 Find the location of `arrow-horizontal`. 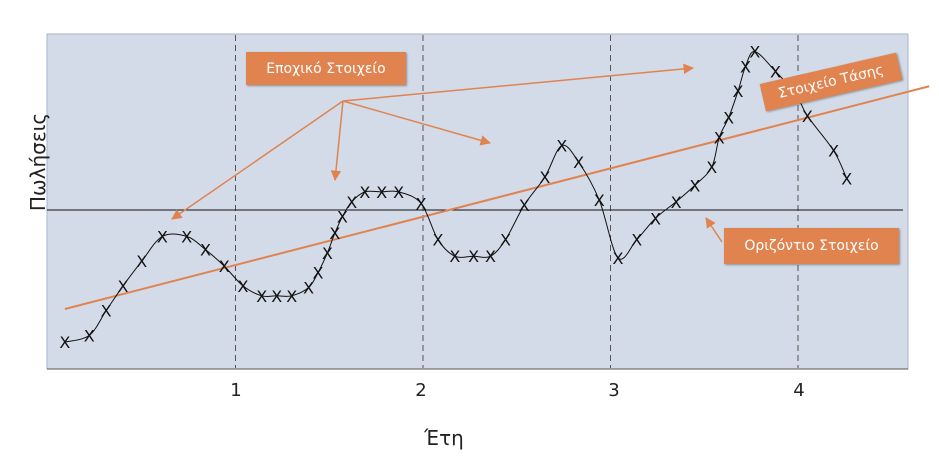

arrow-horizontal is located at coordinates (714, 230).